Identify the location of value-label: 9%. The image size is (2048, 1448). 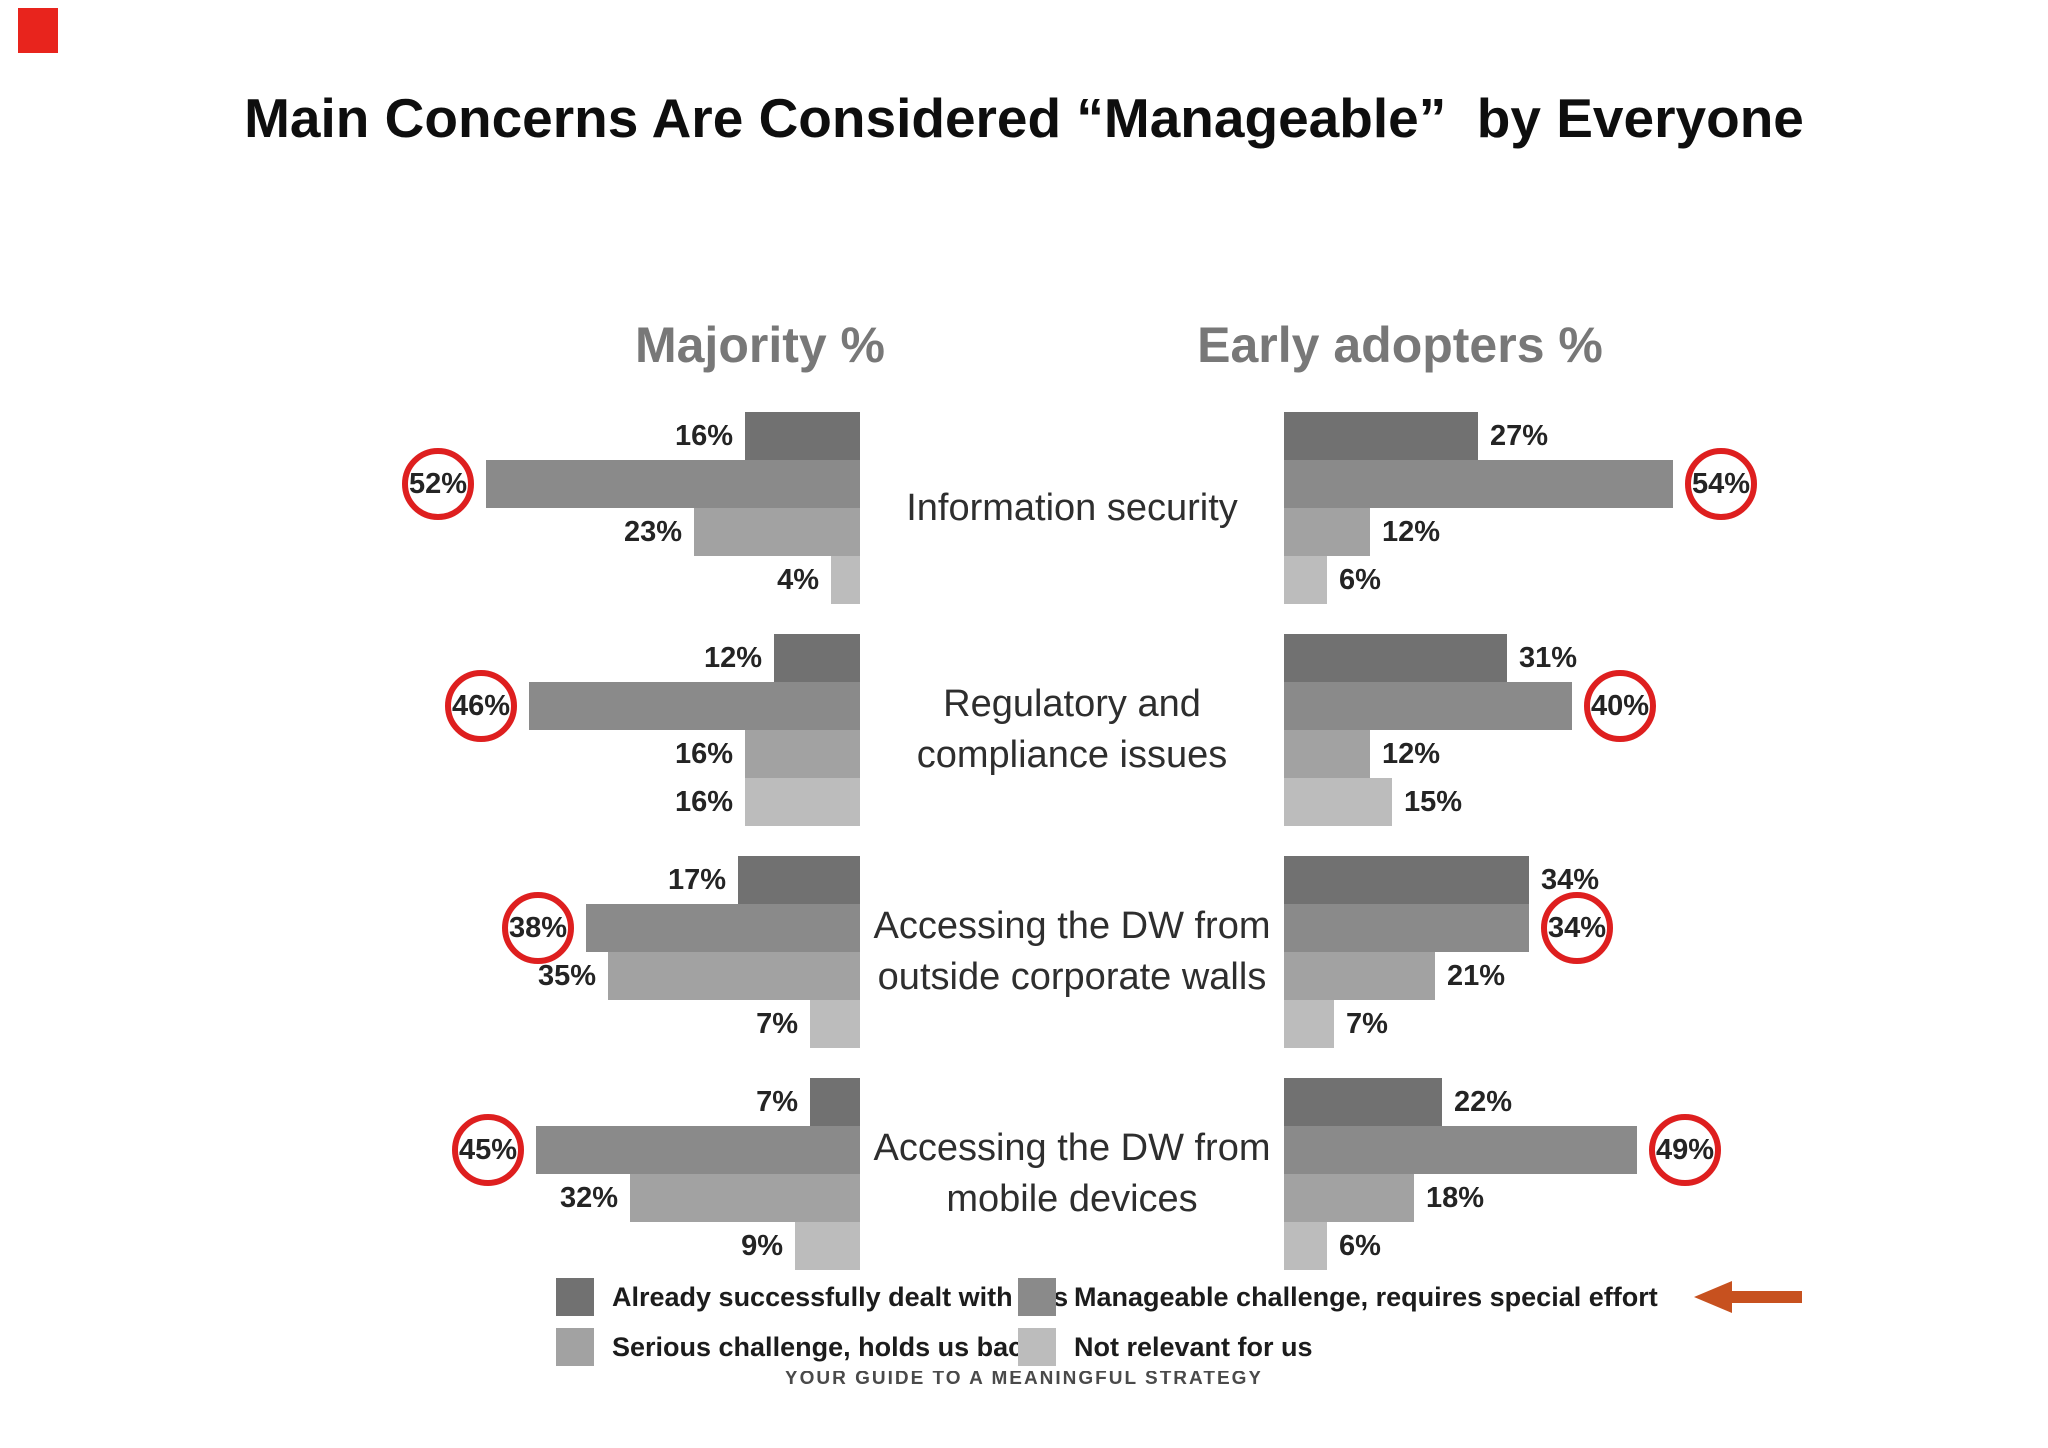
(762, 1245).